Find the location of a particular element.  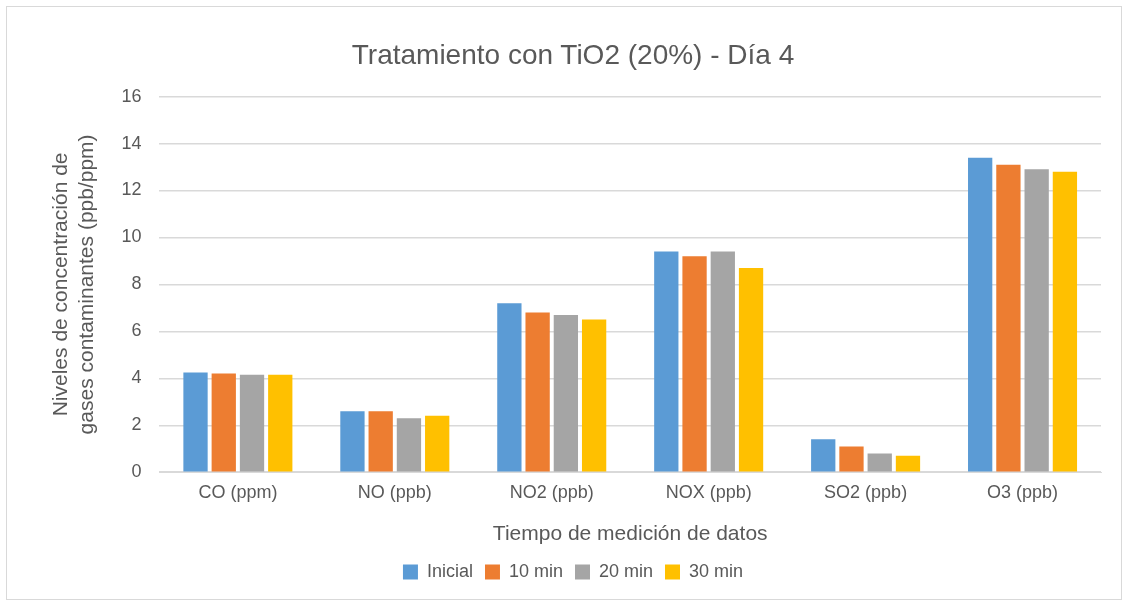

x-tick-label: O3 (ppb) is located at coordinates (1023, 491).